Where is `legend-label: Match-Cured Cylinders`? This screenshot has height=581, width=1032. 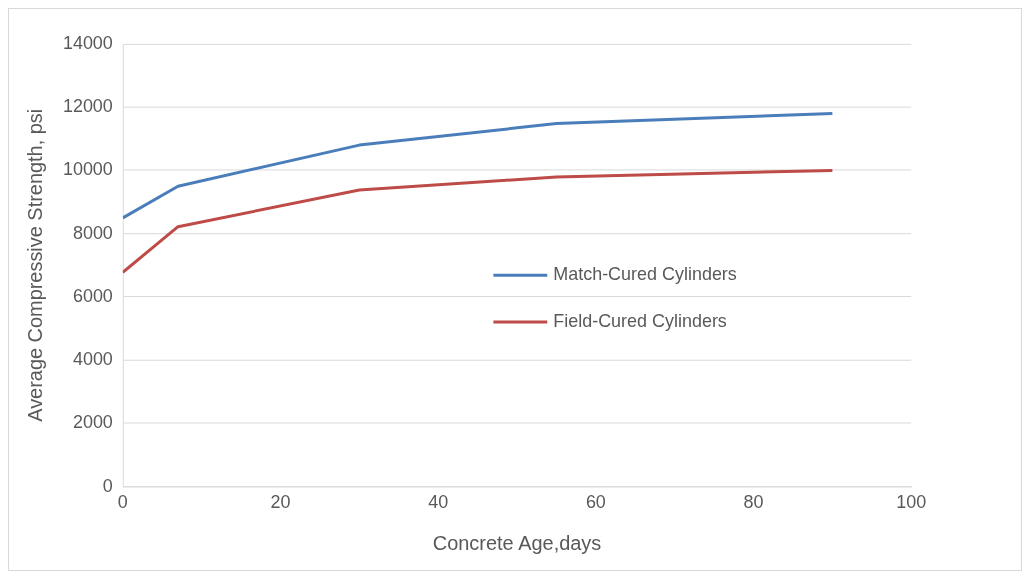
legend-label: Match-Cured Cylinders is located at coordinates (645, 274).